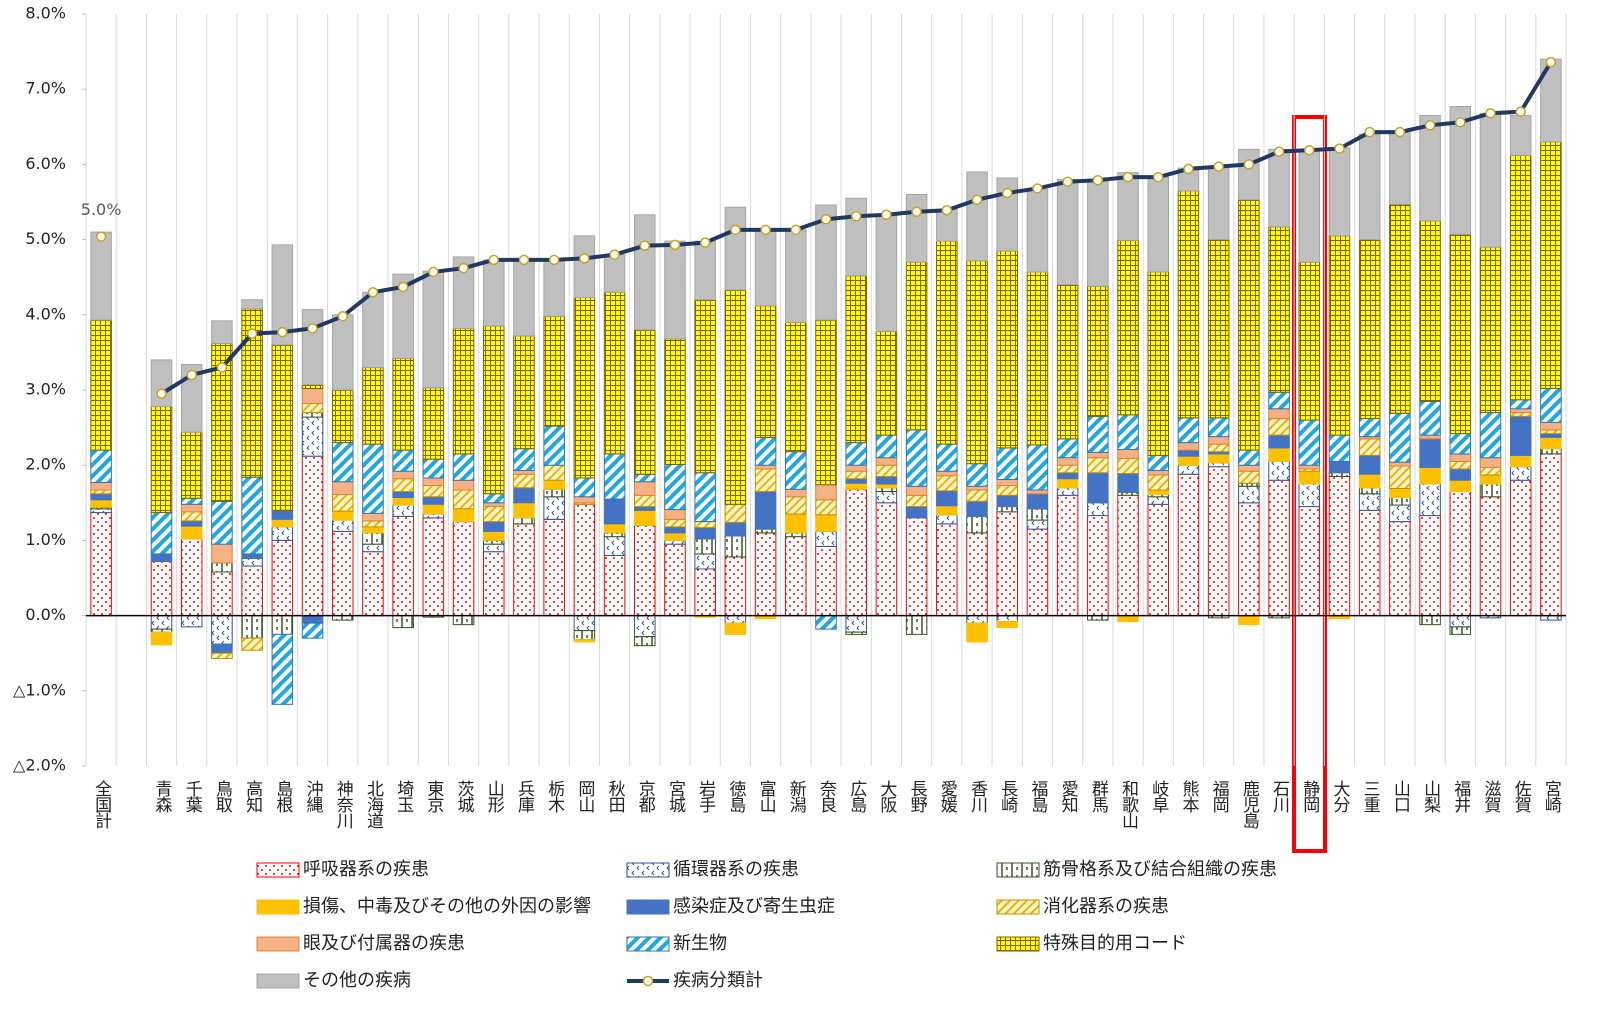  I want to click on x-tick-label: 静岡, so click(1309, 797).